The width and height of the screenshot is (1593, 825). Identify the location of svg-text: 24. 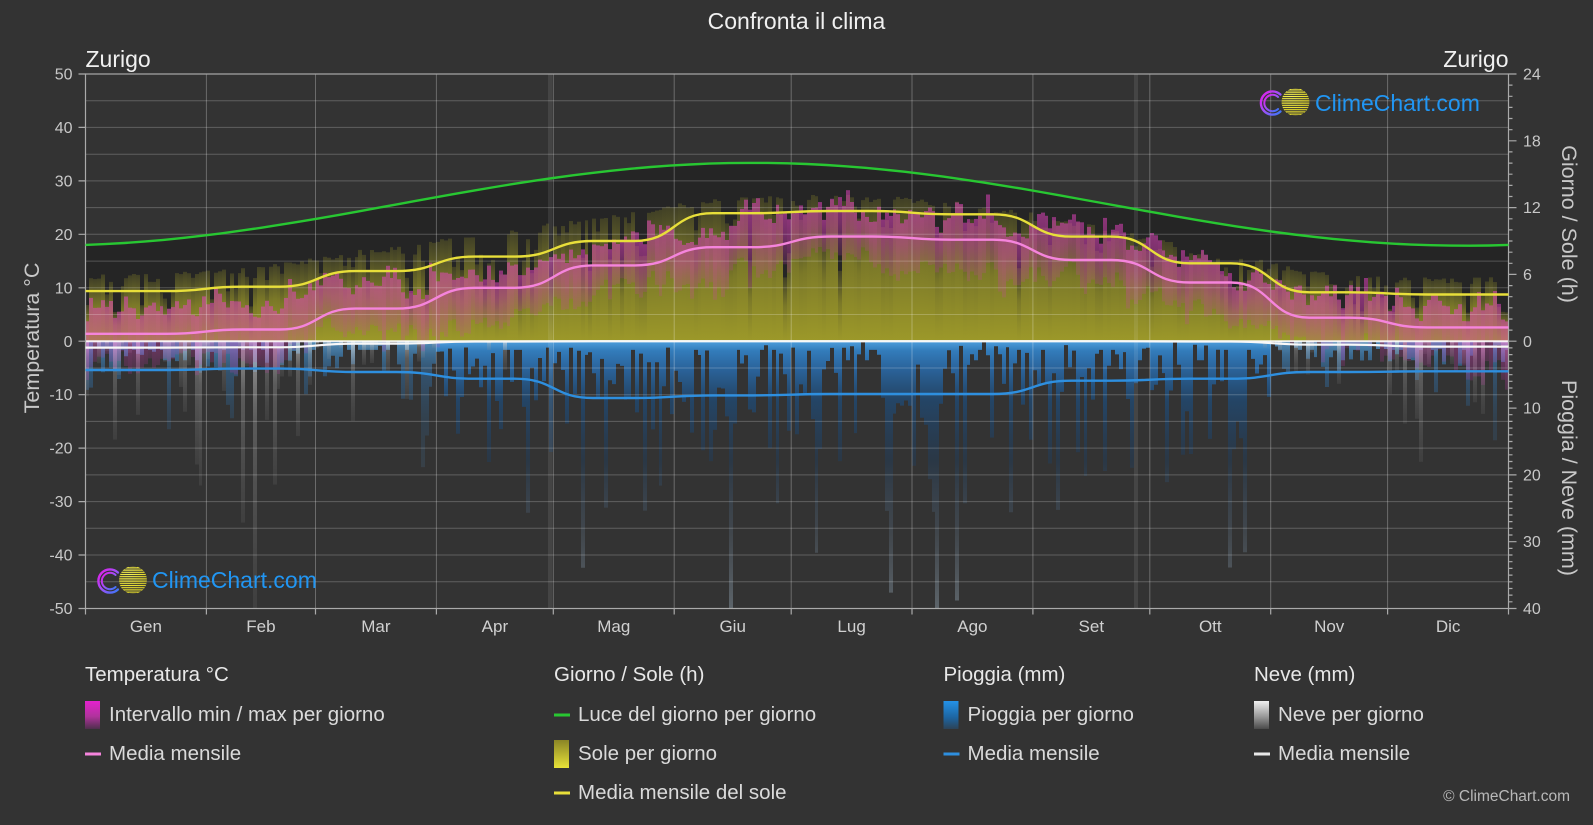
(1532, 75).